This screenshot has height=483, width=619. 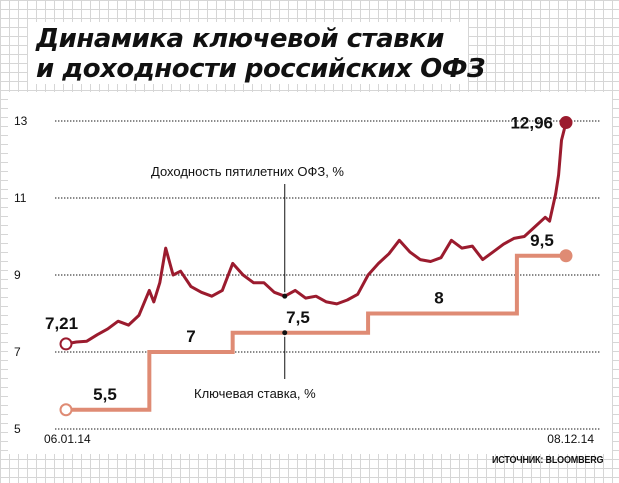 What do you see at coordinates (247, 171) in the screenshot?
I see `series-label-yield: Доходность пятилетних ОФЗ, %` at bounding box center [247, 171].